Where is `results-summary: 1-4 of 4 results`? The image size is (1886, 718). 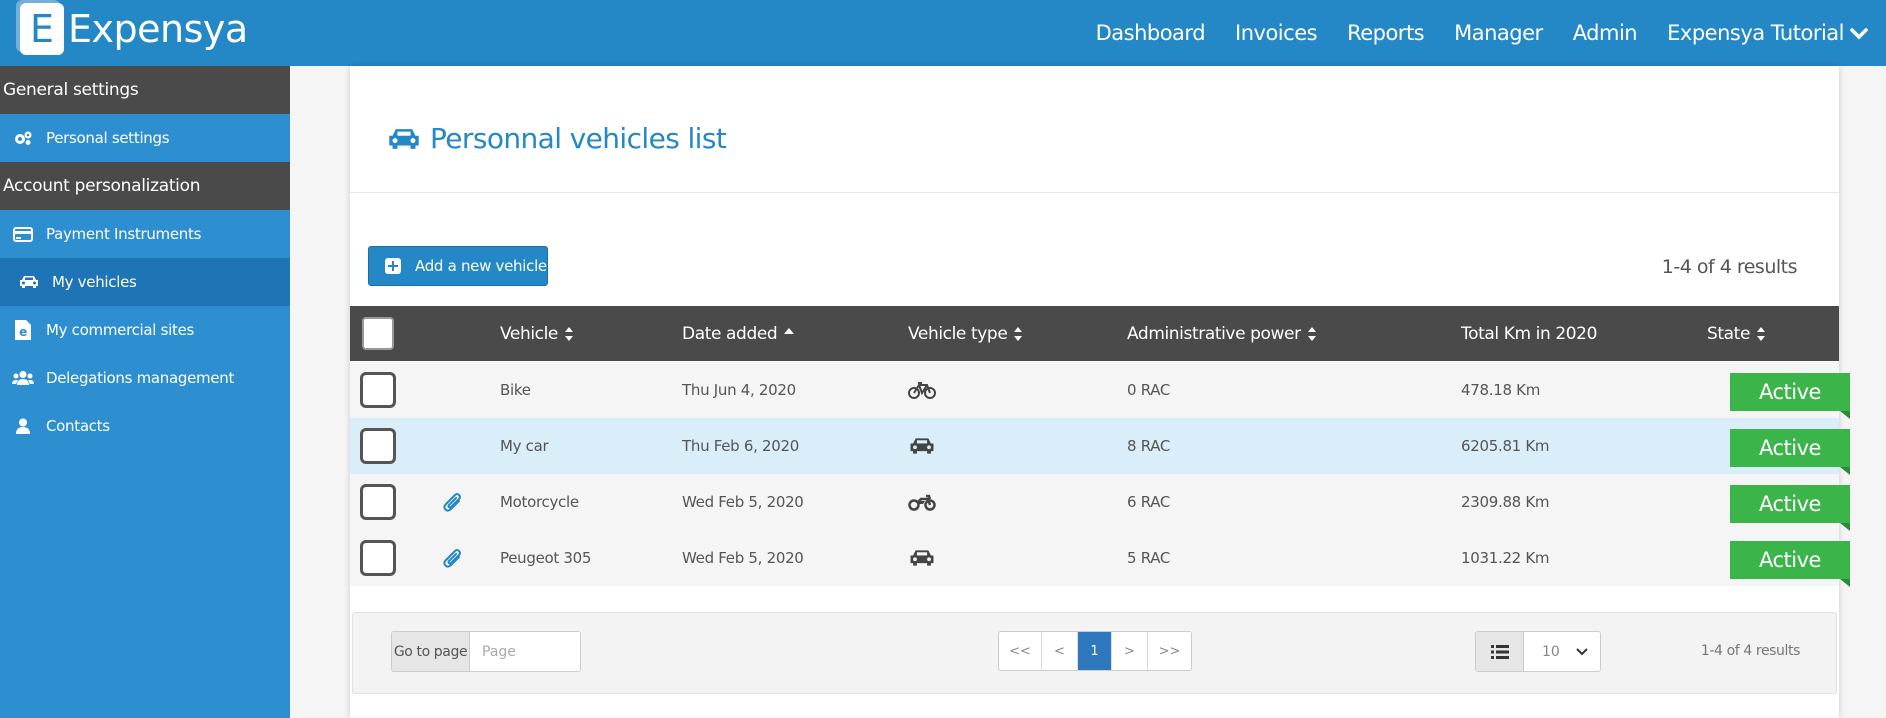 results-summary: 1-4 of 4 results is located at coordinates (1729, 267).